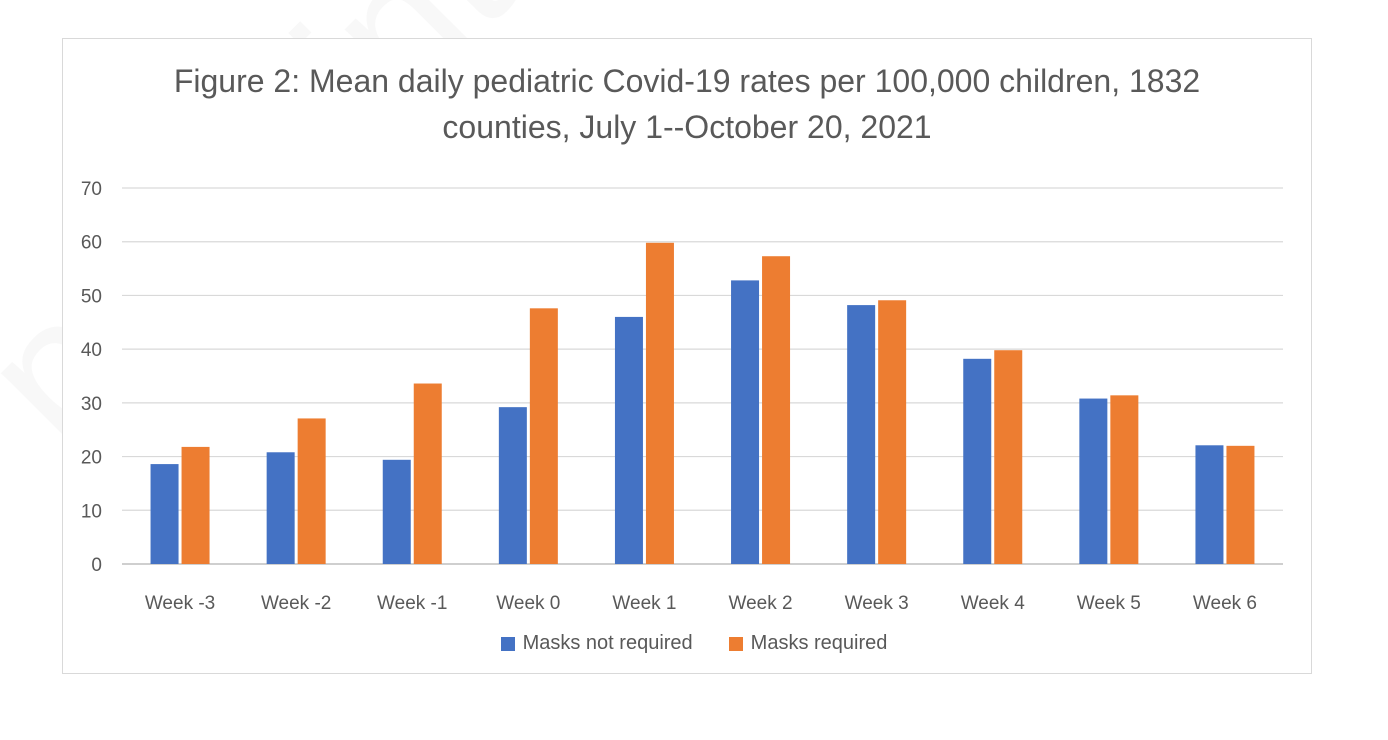 The width and height of the screenshot is (1388, 740). I want to click on legend-item-masks-required: Masks required, so click(808, 643).